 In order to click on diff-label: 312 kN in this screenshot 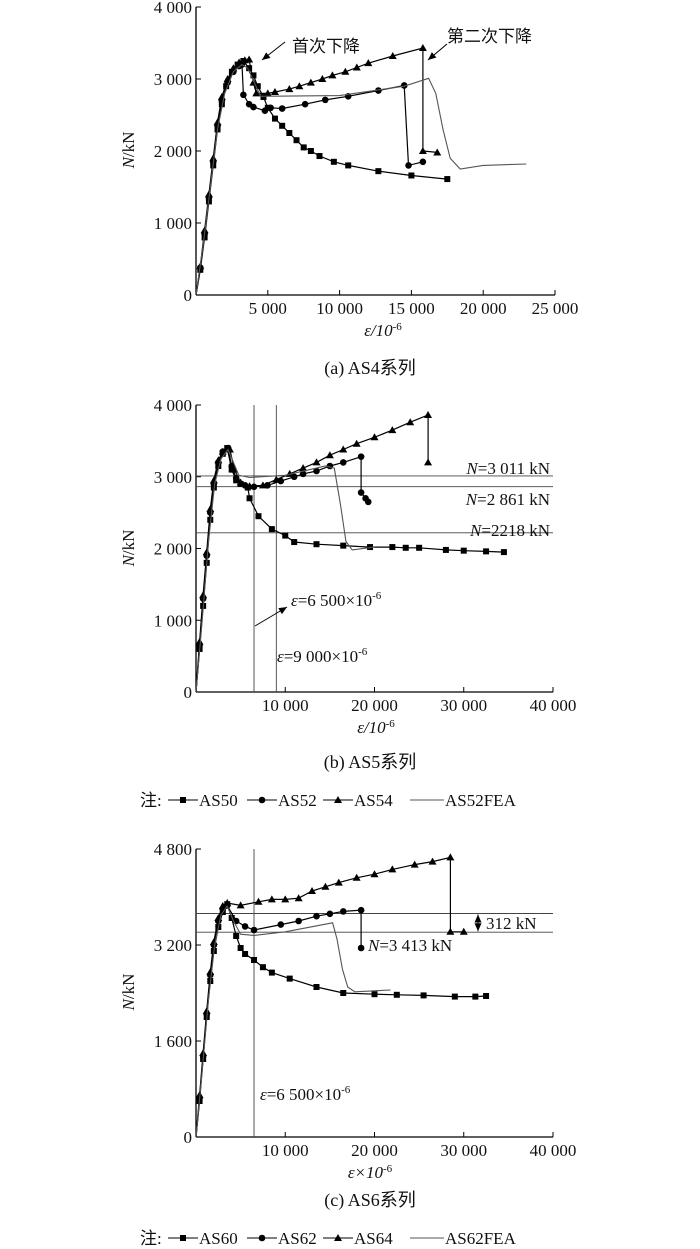, I will do `click(511, 923)`.